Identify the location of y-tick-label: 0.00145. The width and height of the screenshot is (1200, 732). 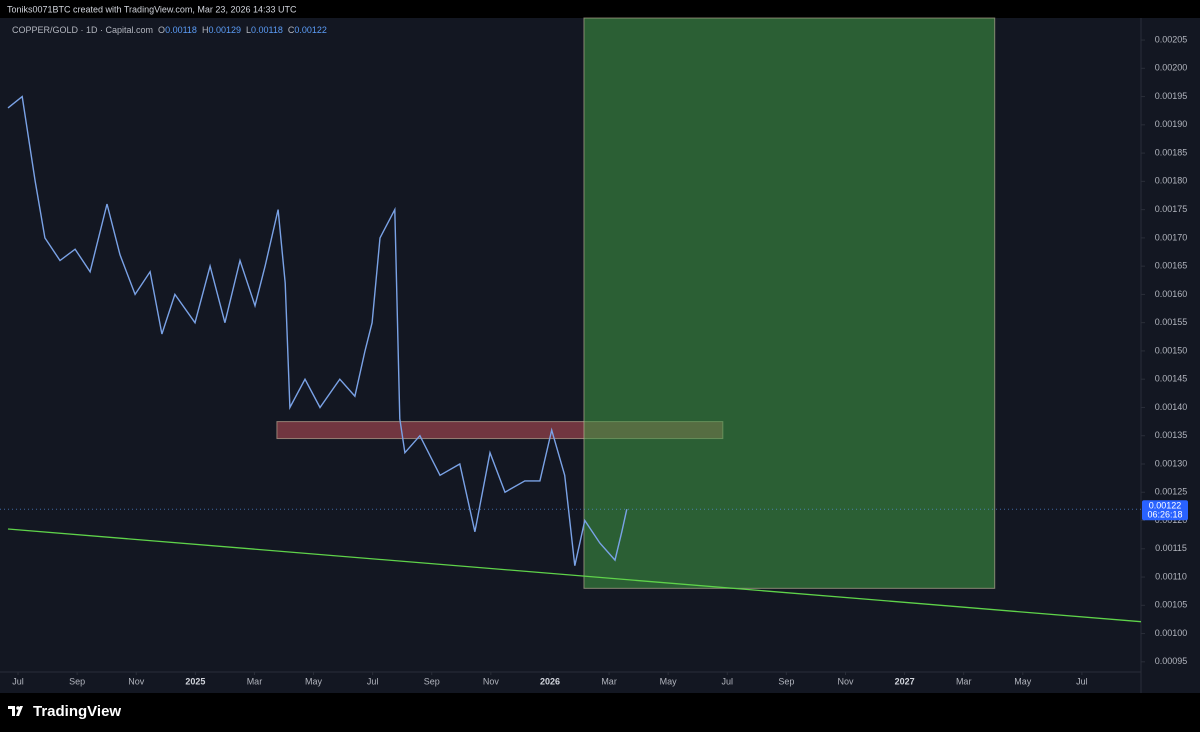
(1171, 379).